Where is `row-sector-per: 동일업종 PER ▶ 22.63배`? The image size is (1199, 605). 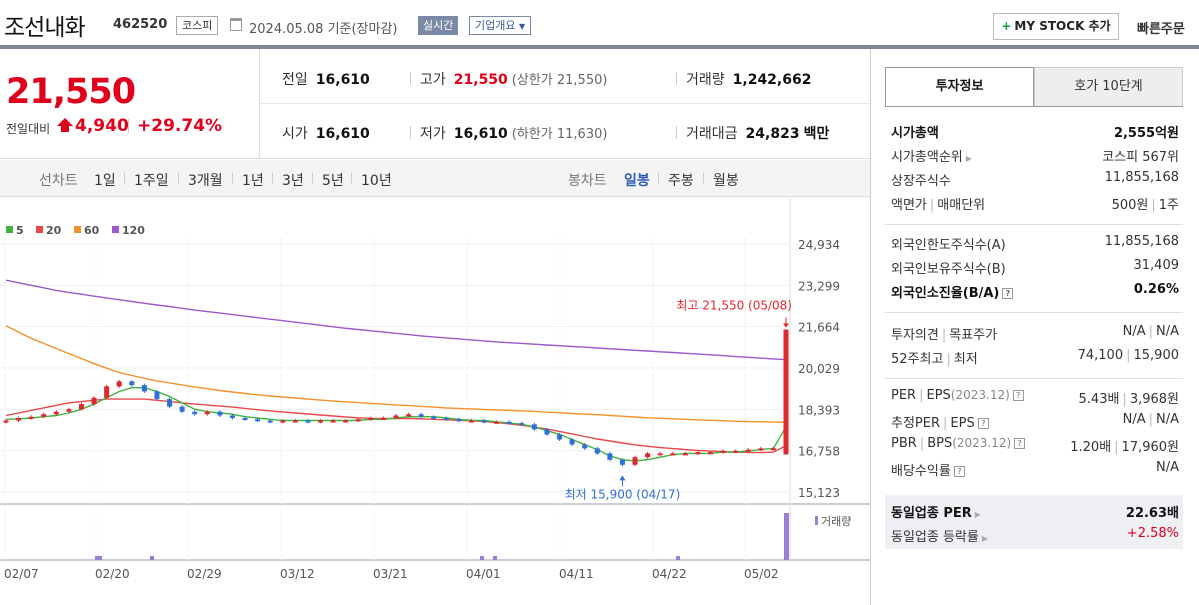
row-sector-per: 동일업종 PER ▶ 22.63배 is located at coordinates (1035, 512).